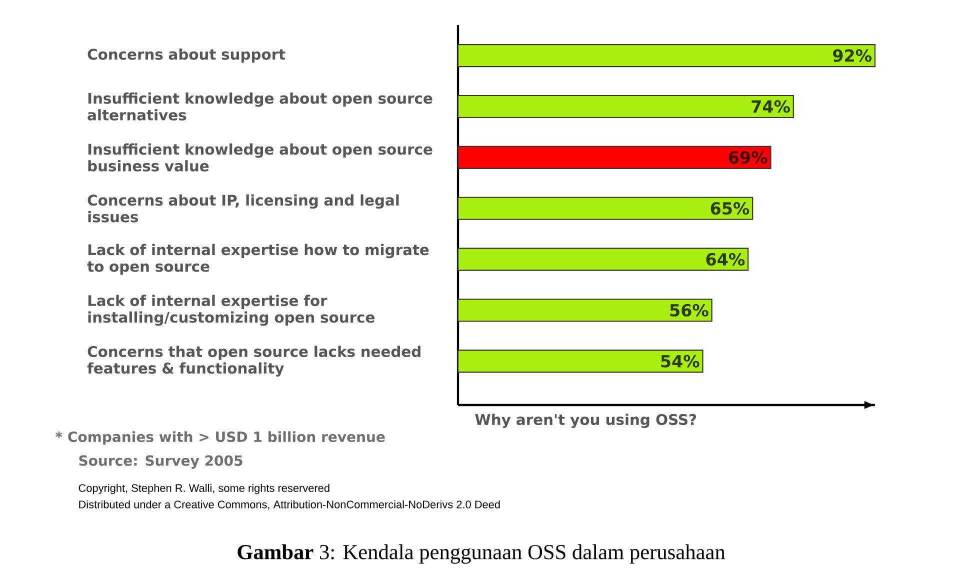  Describe the element at coordinates (689, 310) in the screenshot. I see `data-label: 56%` at that location.